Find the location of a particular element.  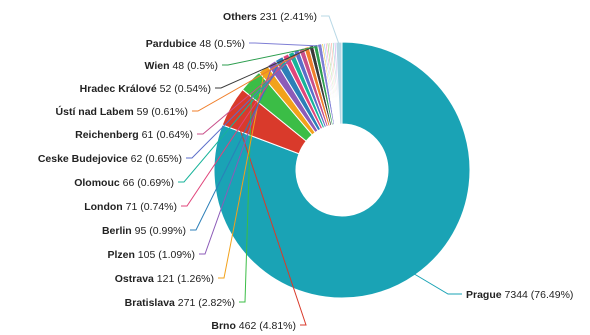

label-pardubice: Pardubice 48 (0.5%) is located at coordinates (195, 44).